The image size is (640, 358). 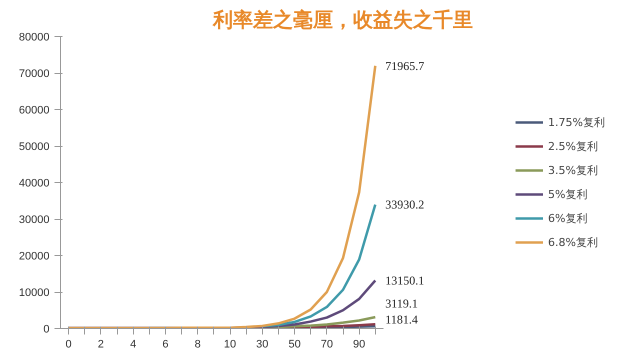 What do you see at coordinates (326, 344) in the screenshot?
I see `x-tick-label: 70` at bounding box center [326, 344].